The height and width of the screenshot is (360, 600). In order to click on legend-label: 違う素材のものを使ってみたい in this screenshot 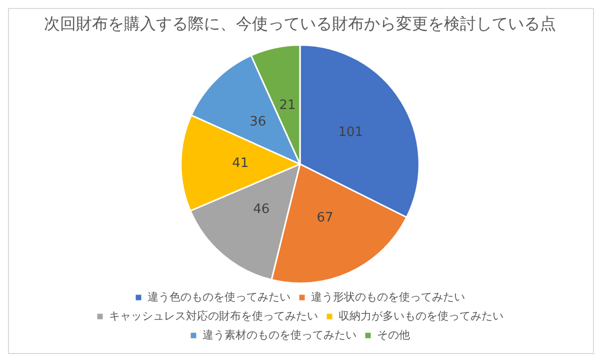, I will do `click(279, 335)`.